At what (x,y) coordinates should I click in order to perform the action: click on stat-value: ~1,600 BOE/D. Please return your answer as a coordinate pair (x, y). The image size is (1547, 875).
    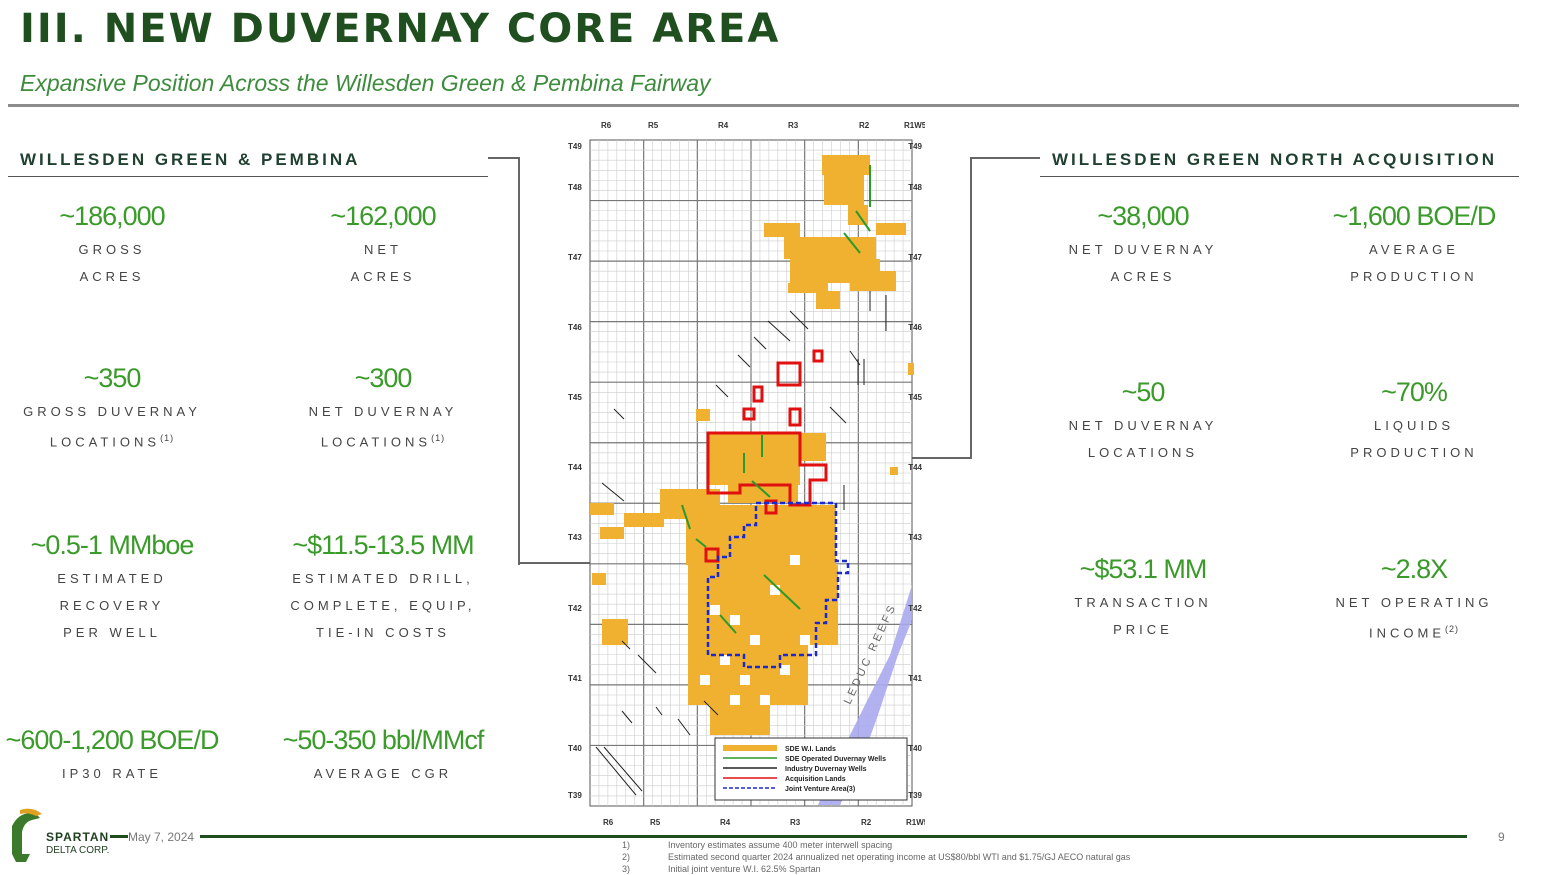
    Looking at the image, I should click on (1414, 216).